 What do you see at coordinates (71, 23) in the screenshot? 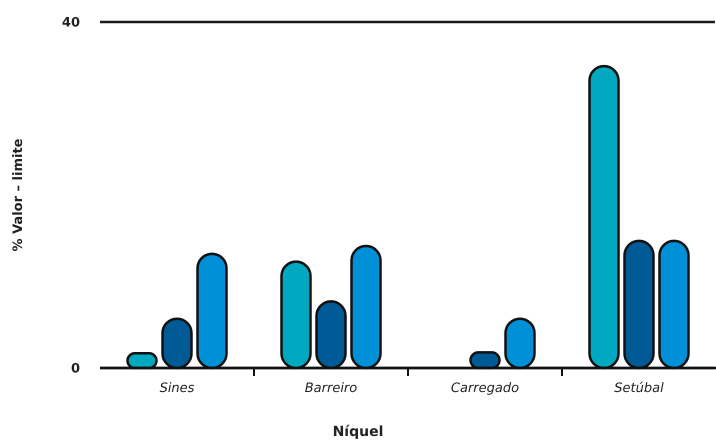
I see `y-tick-label: 40` at bounding box center [71, 23].